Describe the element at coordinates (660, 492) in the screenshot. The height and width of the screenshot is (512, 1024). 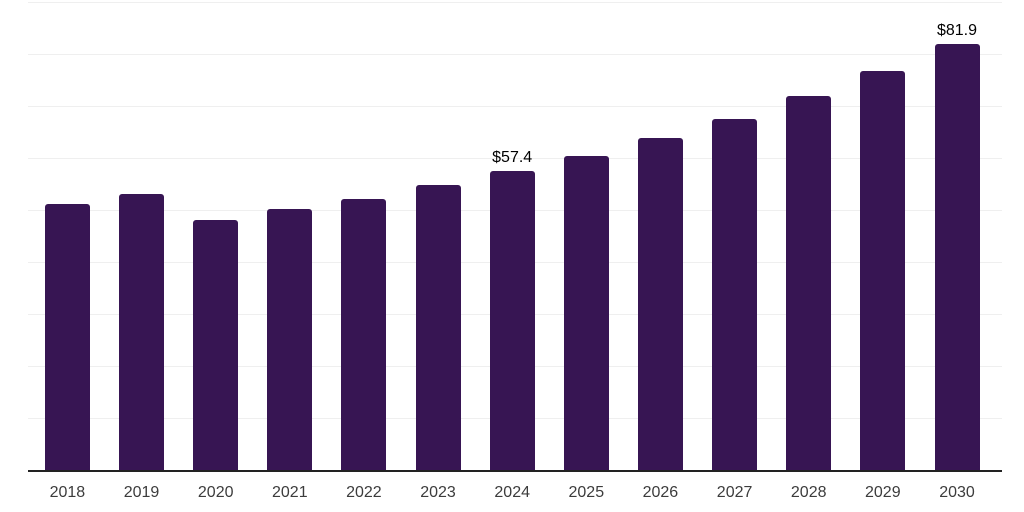
I see `x-tick-label-2026: 2026` at that location.